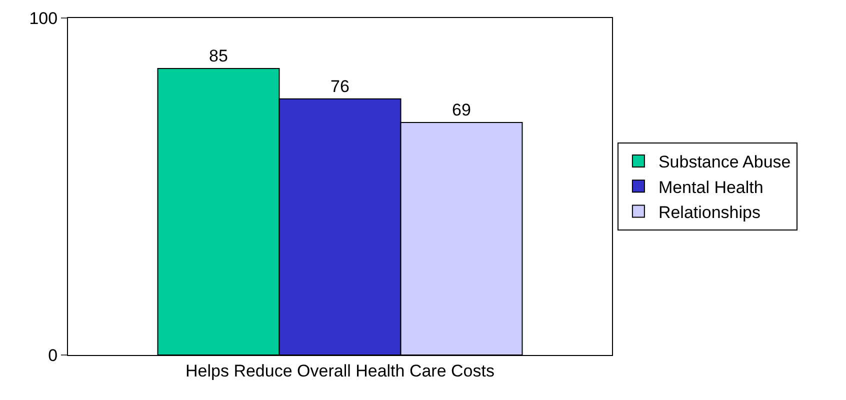 The height and width of the screenshot is (400, 846). What do you see at coordinates (340, 370) in the screenshot?
I see `x-tick-label: Helps Reduce Overall Health Care Costs` at bounding box center [340, 370].